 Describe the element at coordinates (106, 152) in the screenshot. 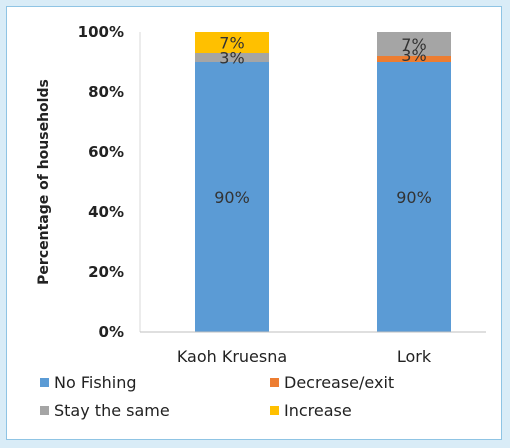

I see `y-tick-label: 60%` at that location.